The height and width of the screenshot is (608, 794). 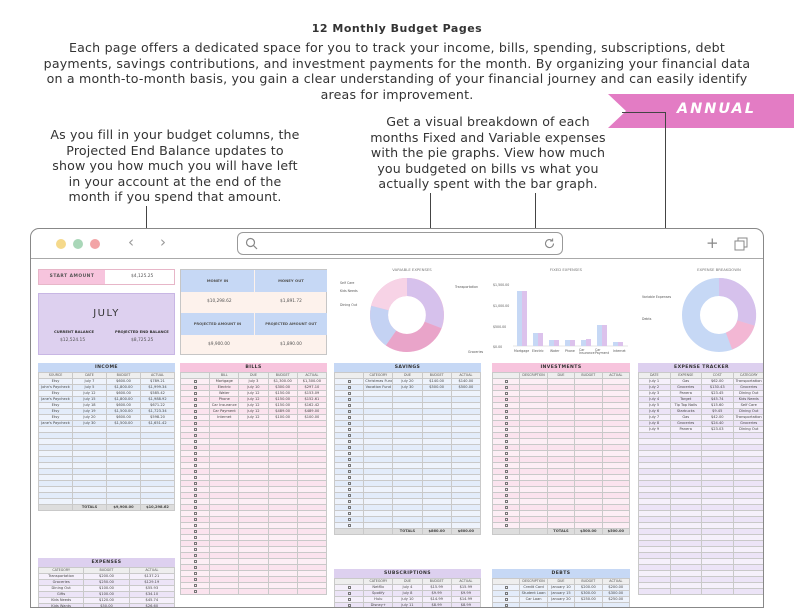 I want to click on address-bar, so click(x=400, y=243).